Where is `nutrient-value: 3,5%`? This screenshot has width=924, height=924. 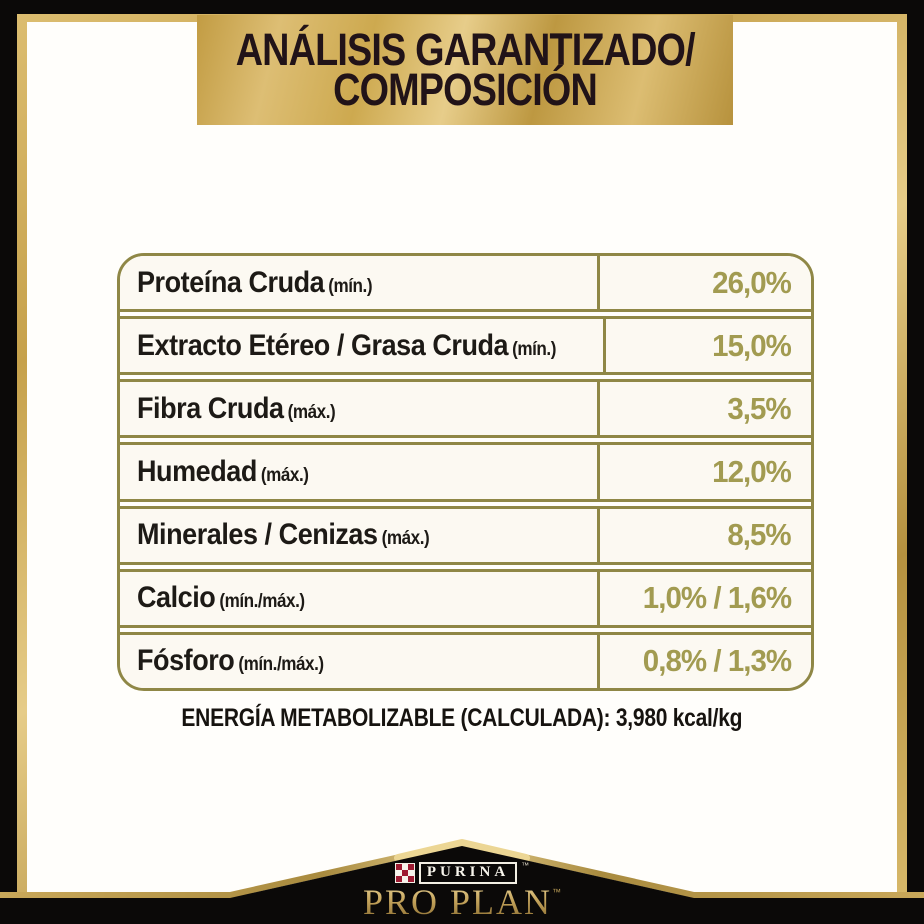 nutrient-value: 3,5% is located at coordinates (759, 408).